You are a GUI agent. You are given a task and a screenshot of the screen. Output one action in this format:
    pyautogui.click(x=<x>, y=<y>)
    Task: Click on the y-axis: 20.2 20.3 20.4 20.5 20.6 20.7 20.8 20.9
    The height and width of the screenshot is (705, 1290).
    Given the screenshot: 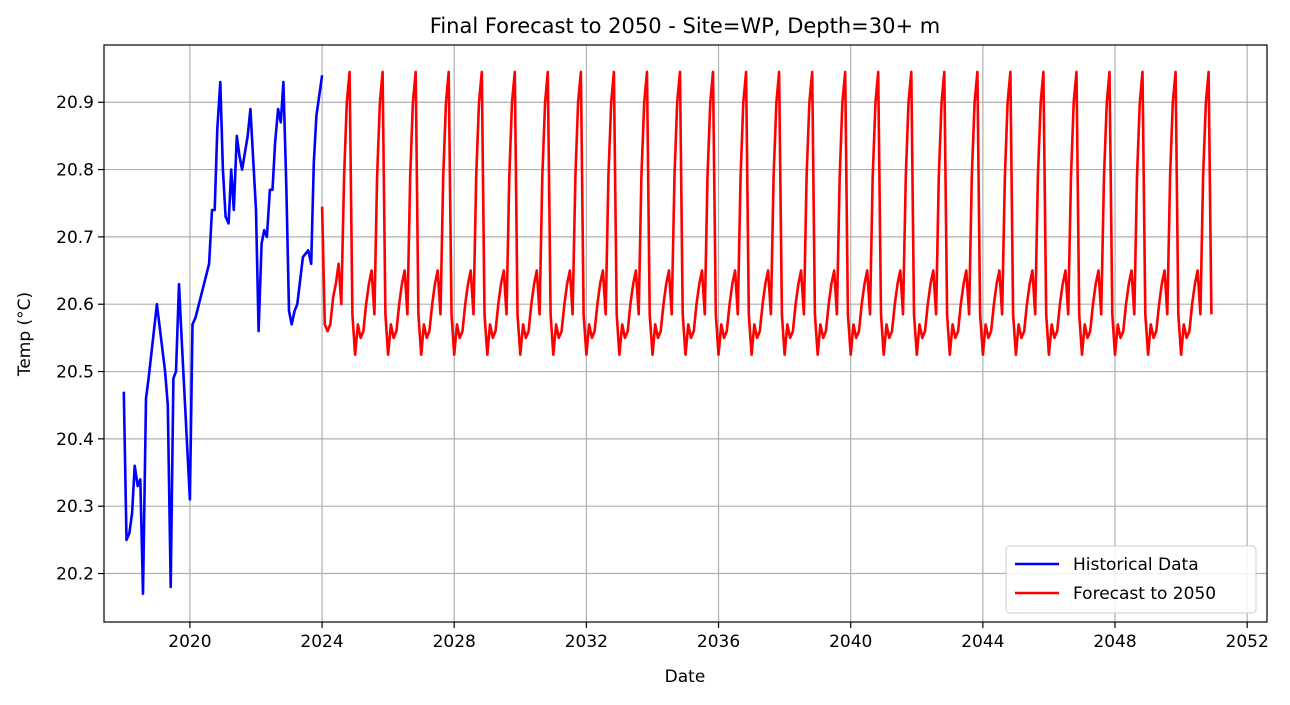 What is the action you would take?
    pyautogui.click(x=80, y=339)
    